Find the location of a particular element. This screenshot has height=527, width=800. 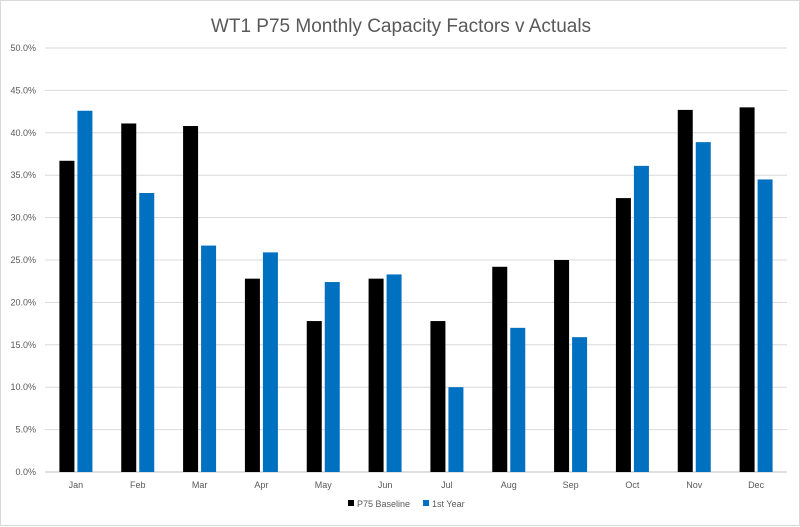

y-tick-label: 5.0% is located at coordinates (25, 430).